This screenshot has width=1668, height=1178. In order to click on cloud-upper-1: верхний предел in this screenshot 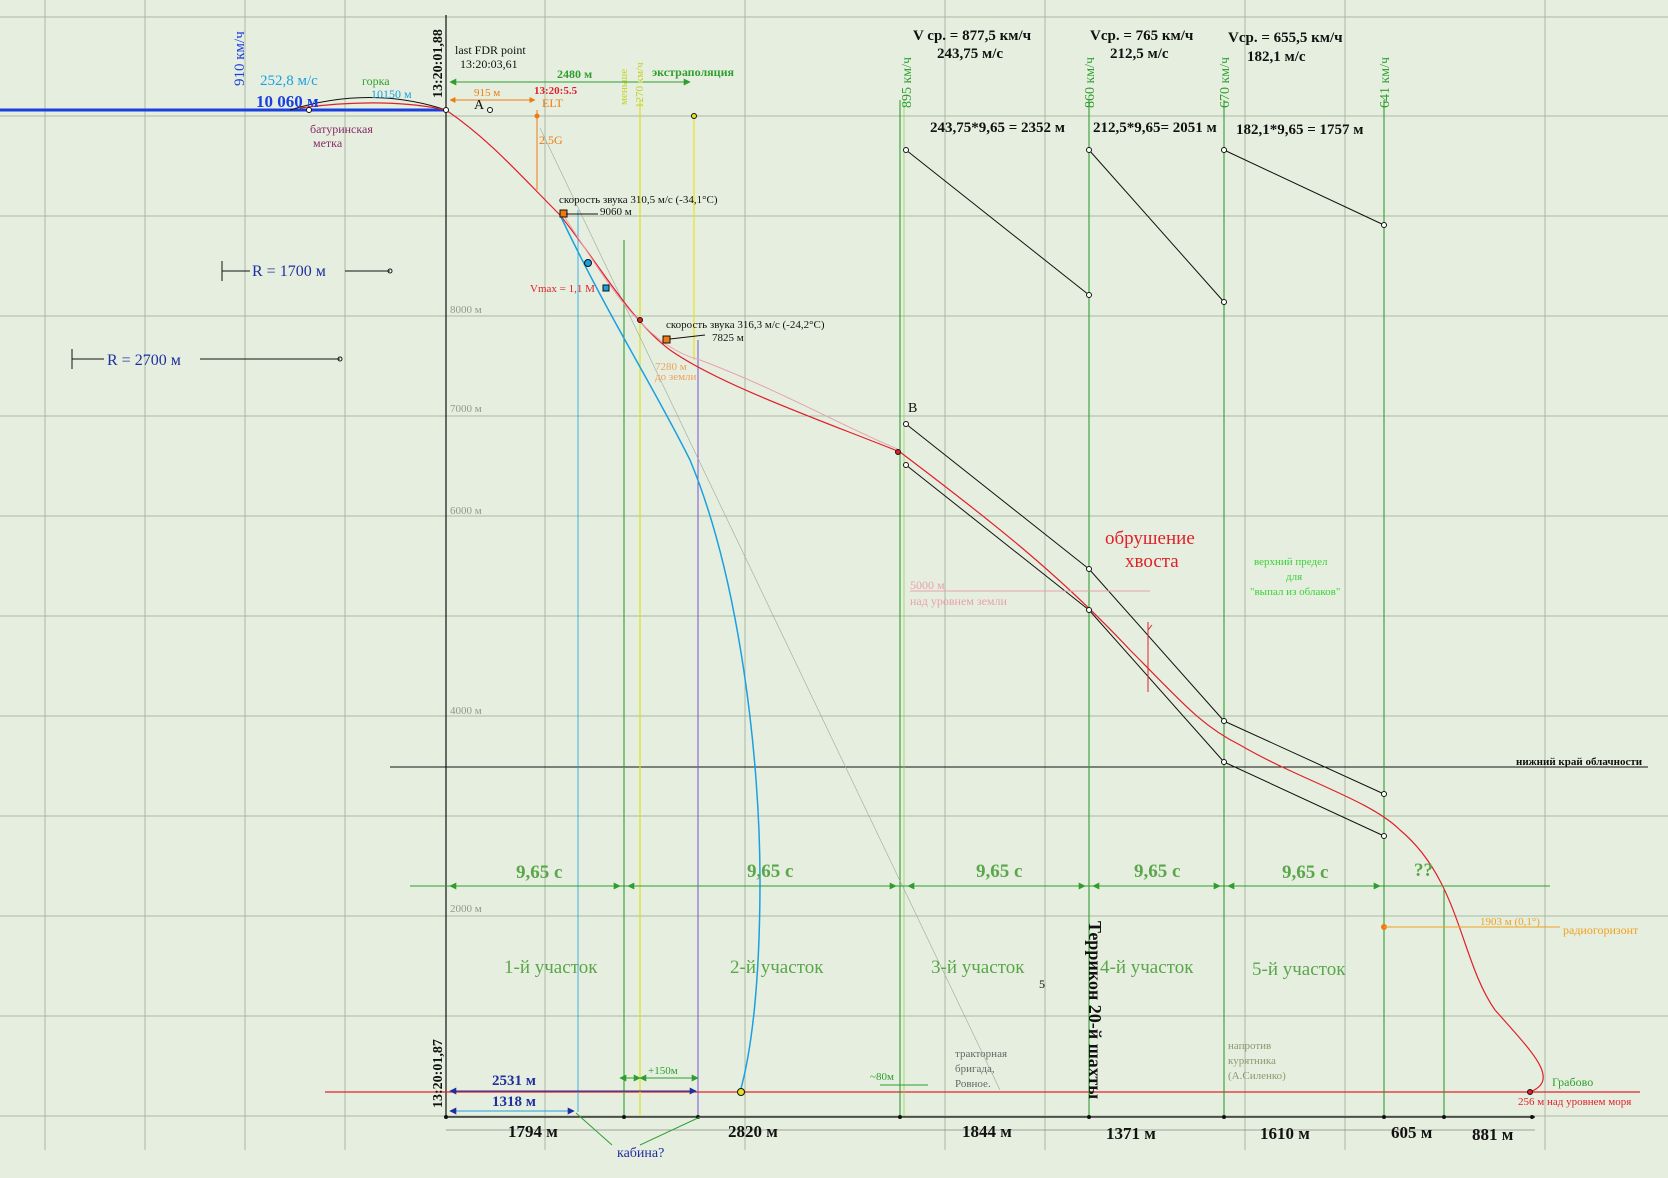, I will do `click(1291, 562)`.